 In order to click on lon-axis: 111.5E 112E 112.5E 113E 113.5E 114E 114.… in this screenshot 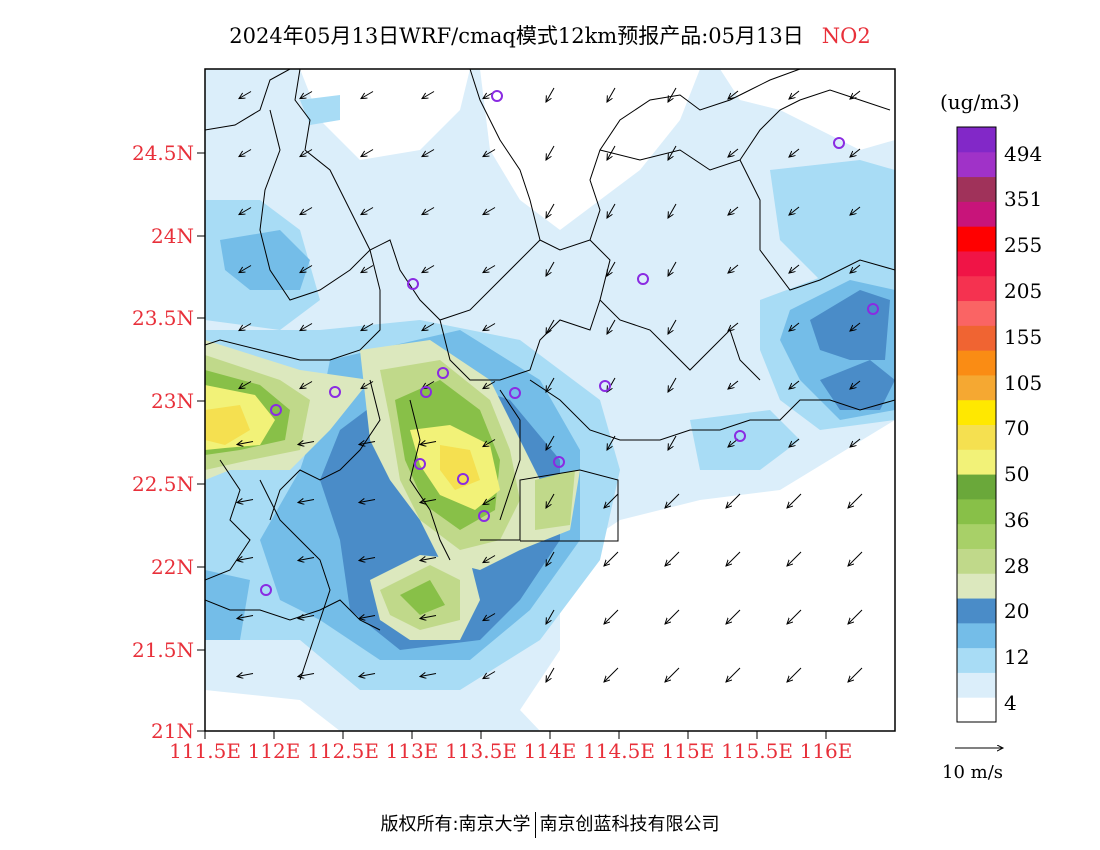, I will do `click(510, 747)`.